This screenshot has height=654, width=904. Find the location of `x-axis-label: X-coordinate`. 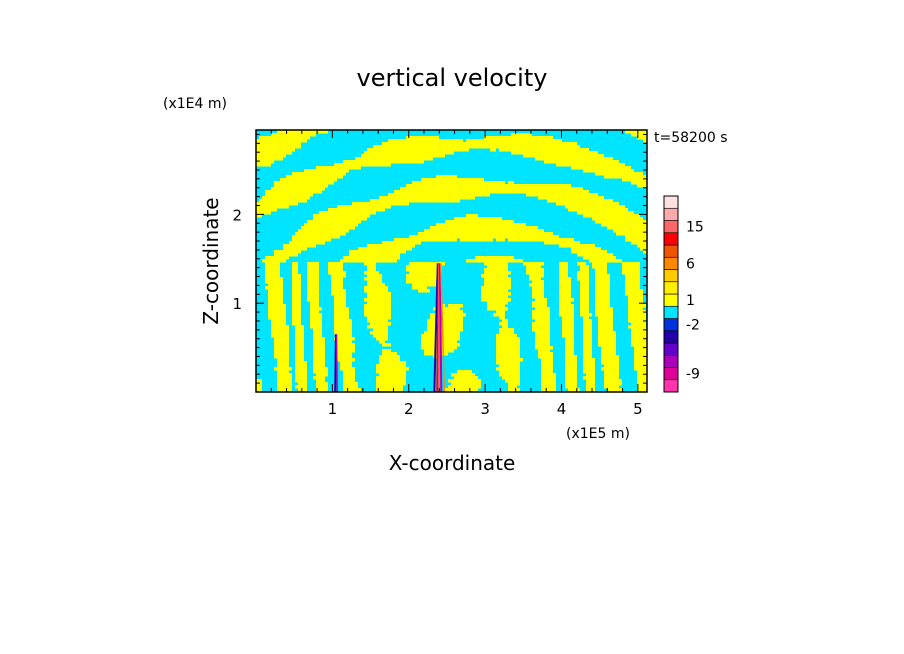

x-axis-label: X-coordinate is located at coordinates (452, 463).